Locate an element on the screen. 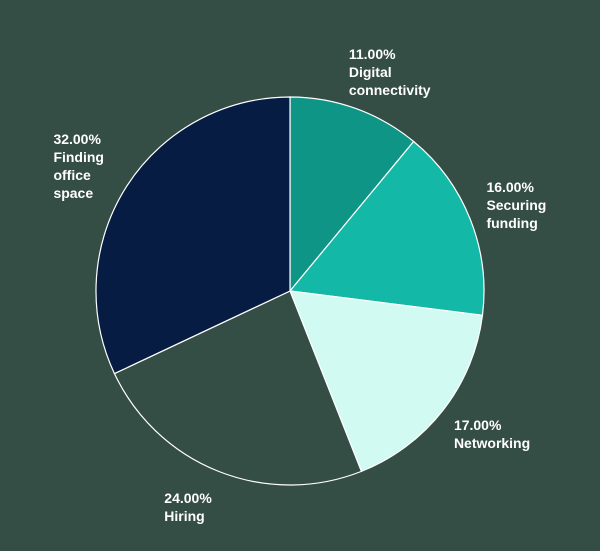 The width and height of the screenshot is (600, 551). slice-label: 17.00% Networking is located at coordinates (501, 434).